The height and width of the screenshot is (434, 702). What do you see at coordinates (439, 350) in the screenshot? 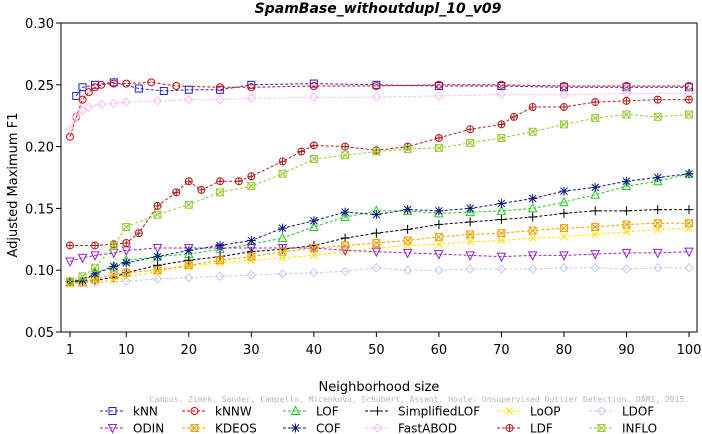
I see `x-tick-label: 60` at bounding box center [439, 350].